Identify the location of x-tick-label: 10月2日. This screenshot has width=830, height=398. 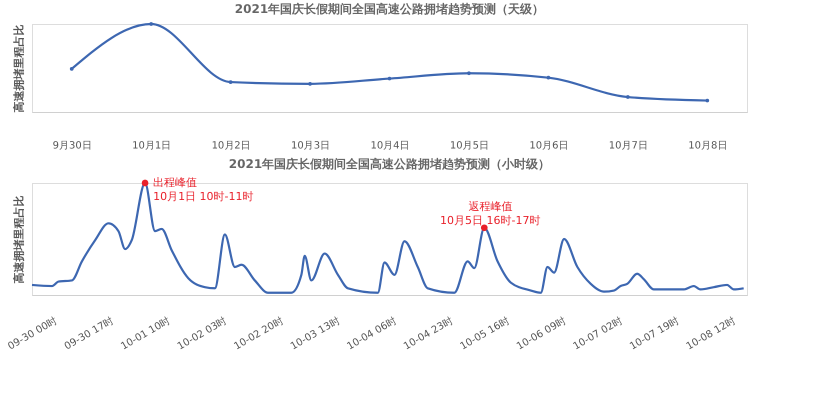
(231, 146).